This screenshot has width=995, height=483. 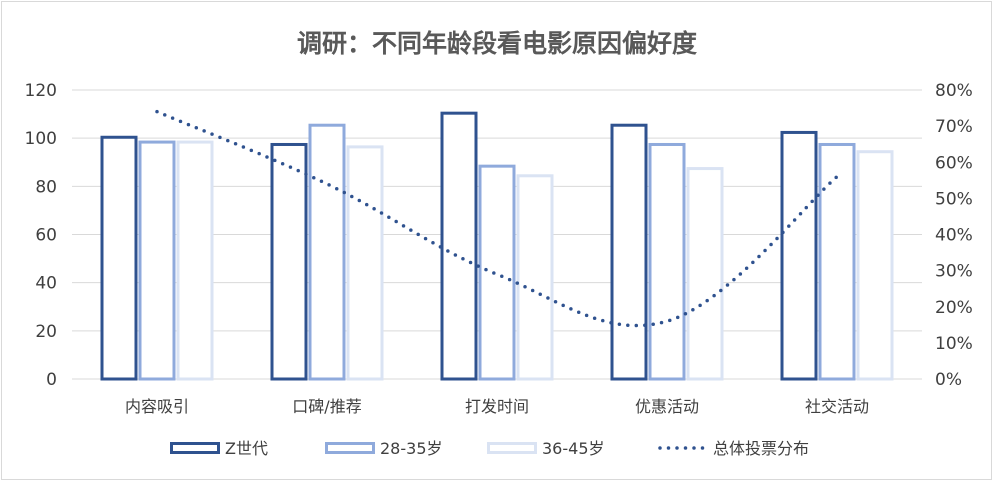 I want to click on right-tick-label: 20%, so click(x=954, y=308).